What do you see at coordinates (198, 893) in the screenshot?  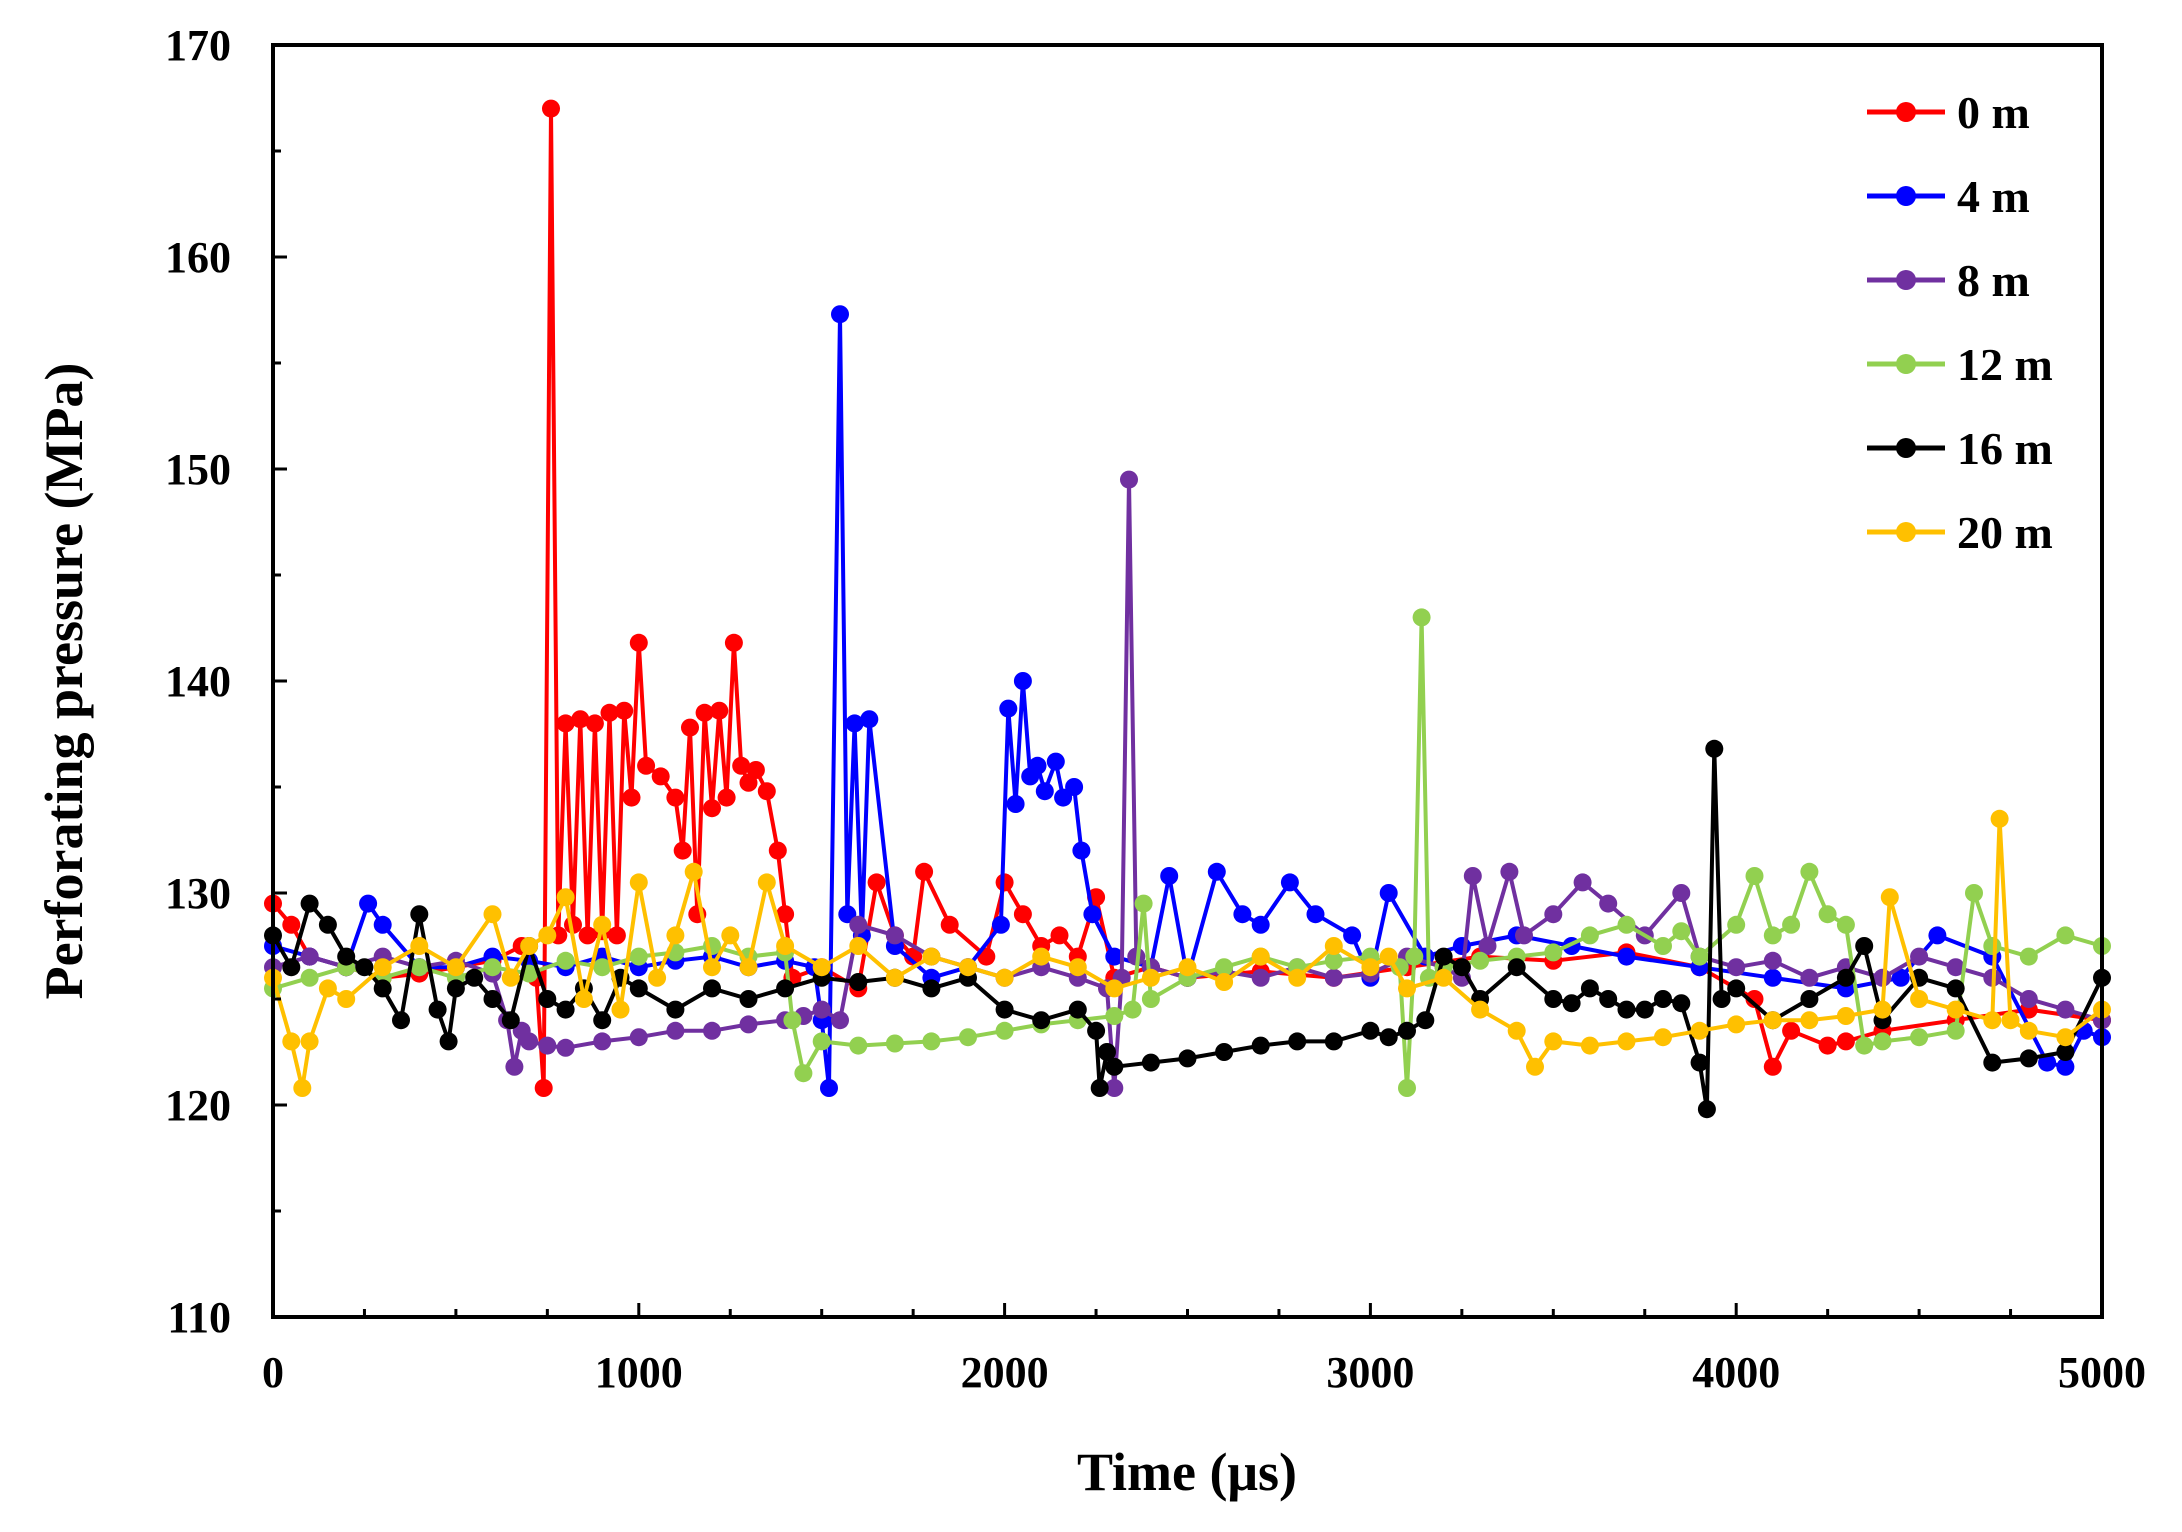 I see `y-tick-label: 130` at bounding box center [198, 893].